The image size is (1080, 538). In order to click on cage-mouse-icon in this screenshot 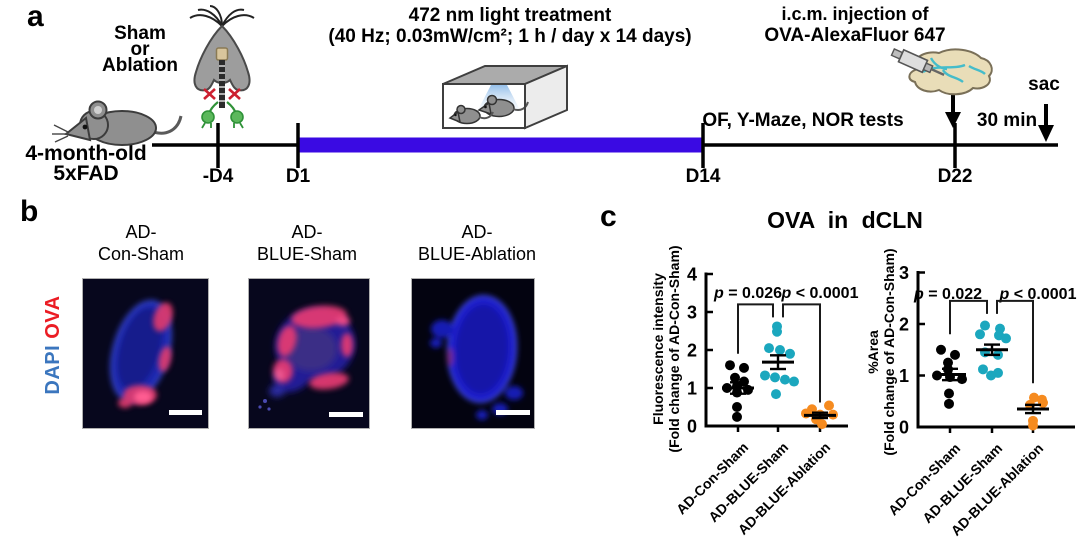, I will do `click(503, 106)`.